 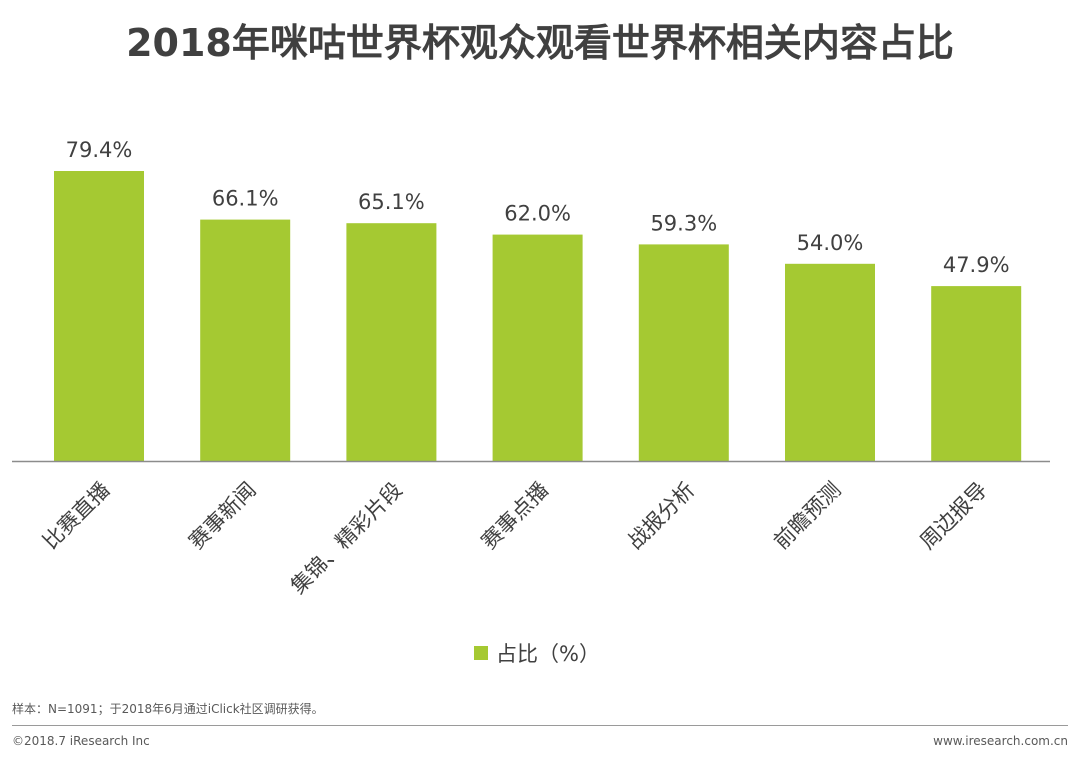 I want to click on category-label: 集锦、精彩片段, so click(x=346, y=538).